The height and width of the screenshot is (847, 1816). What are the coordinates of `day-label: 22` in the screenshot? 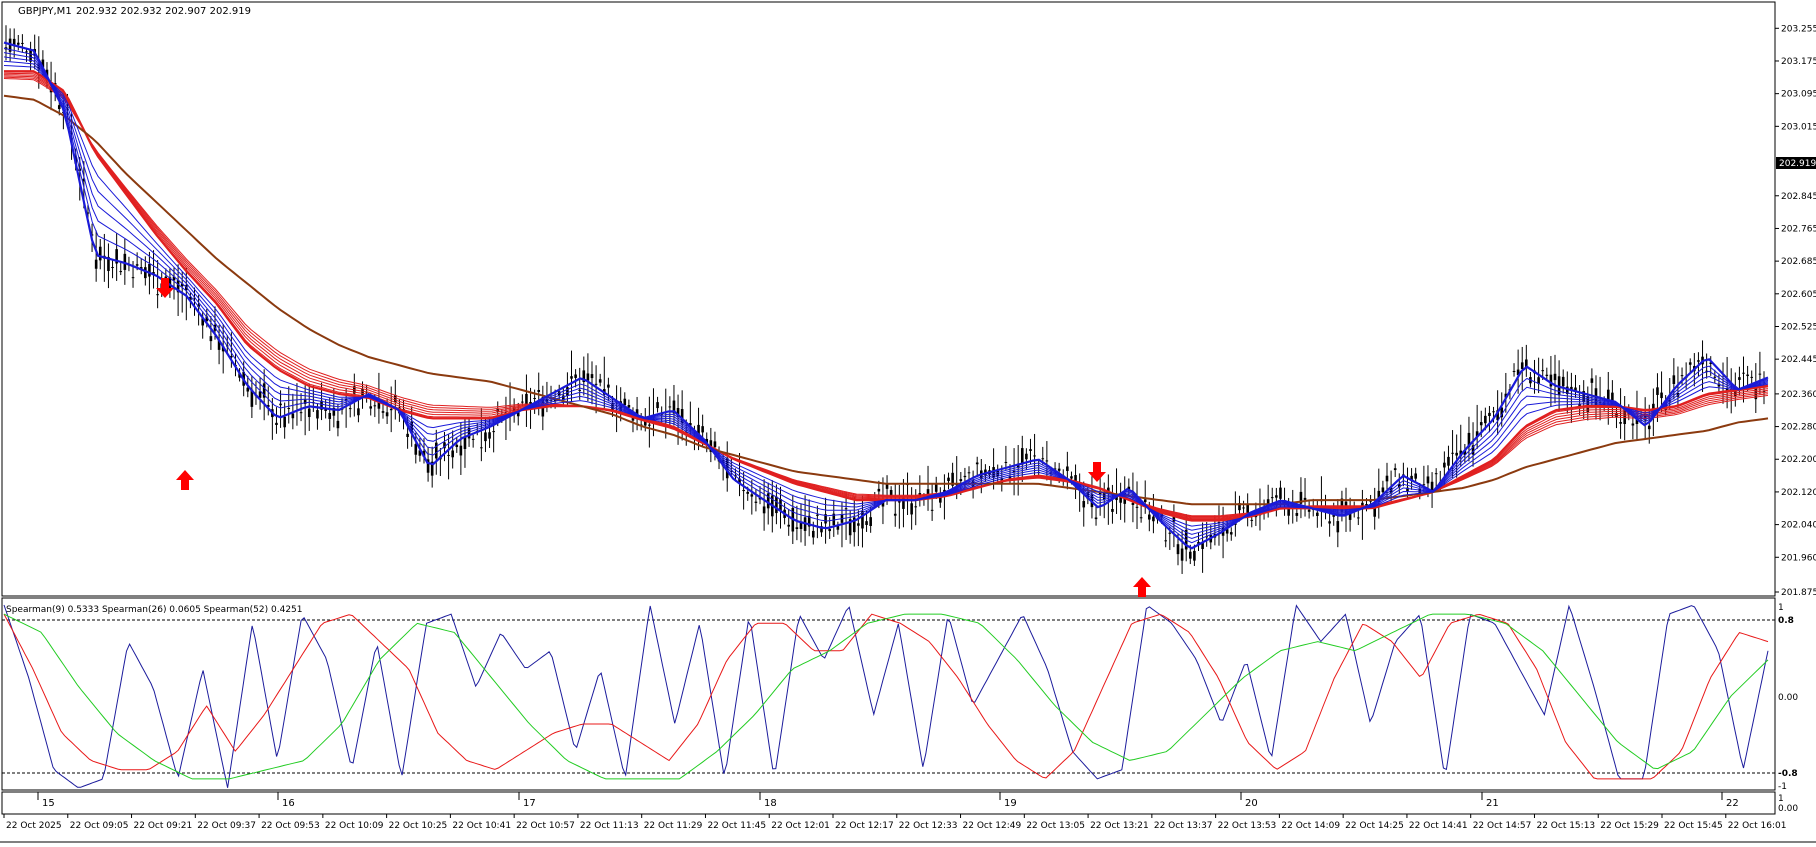 It's located at (1732, 803).